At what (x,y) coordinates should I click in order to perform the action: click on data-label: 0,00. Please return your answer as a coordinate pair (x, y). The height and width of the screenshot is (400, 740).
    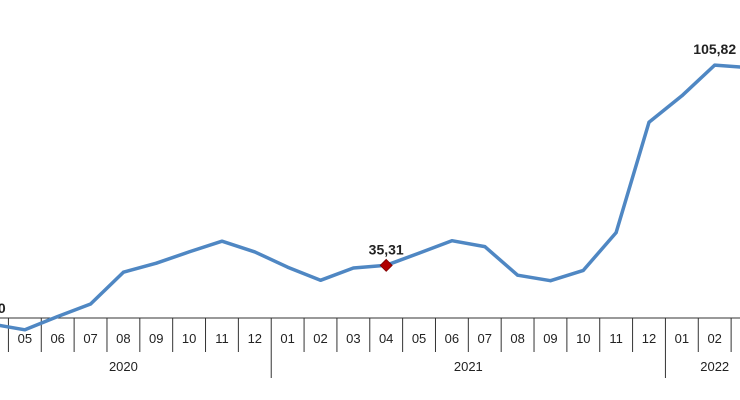
    Looking at the image, I should click on (3, 308).